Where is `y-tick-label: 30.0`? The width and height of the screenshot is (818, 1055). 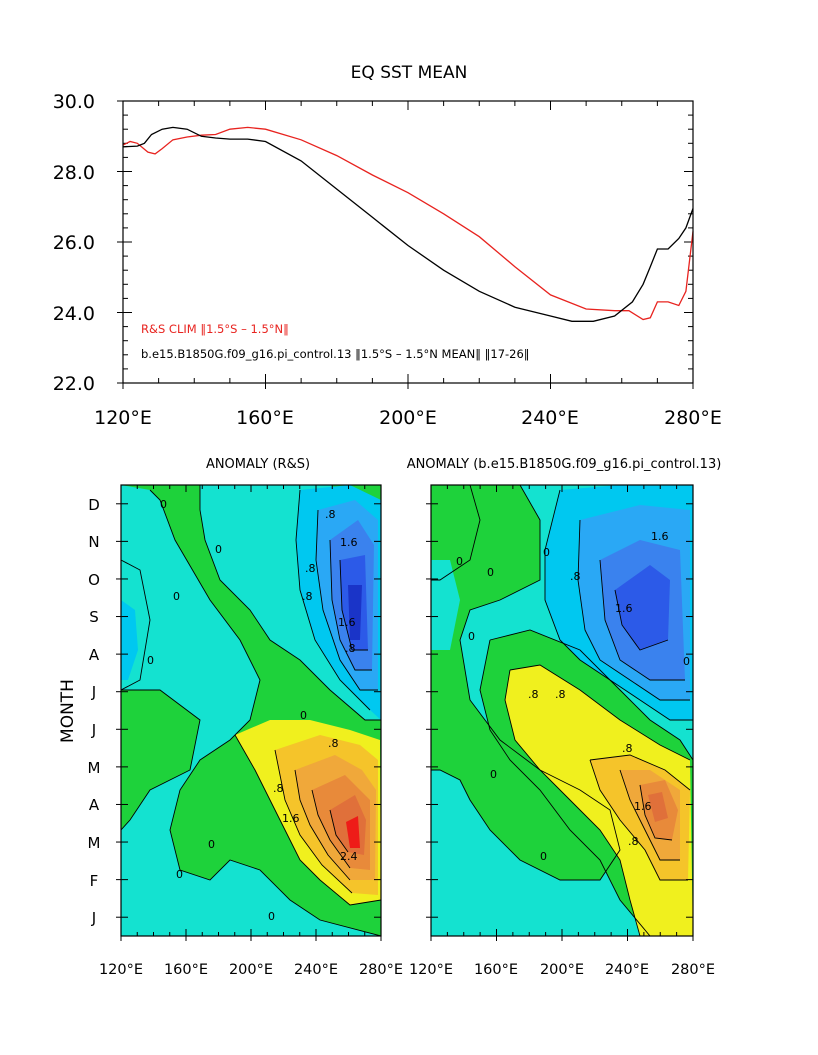 y-tick-label: 30.0 is located at coordinates (74, 102).